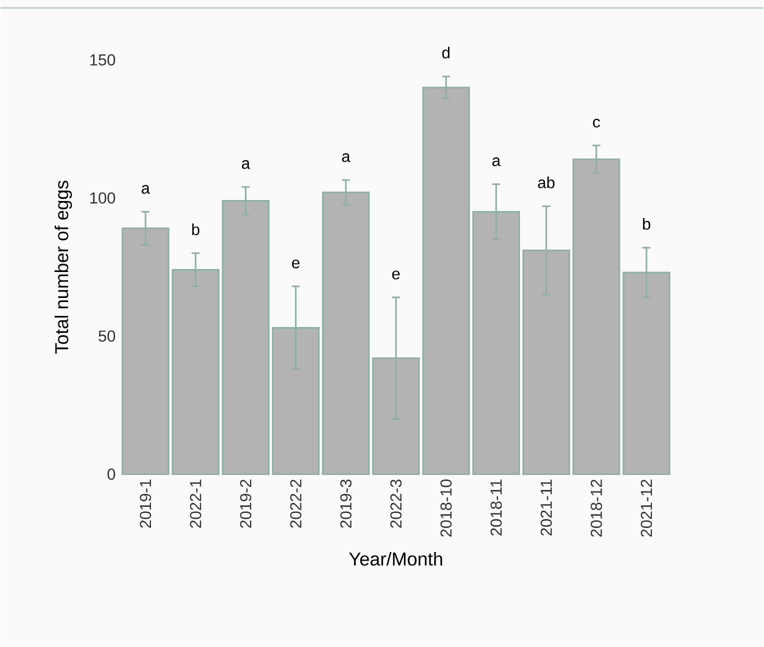 The height and width of the screenshot is (647, 764). I want to click on x-tick-label: 2019-2, so click(246, 504).